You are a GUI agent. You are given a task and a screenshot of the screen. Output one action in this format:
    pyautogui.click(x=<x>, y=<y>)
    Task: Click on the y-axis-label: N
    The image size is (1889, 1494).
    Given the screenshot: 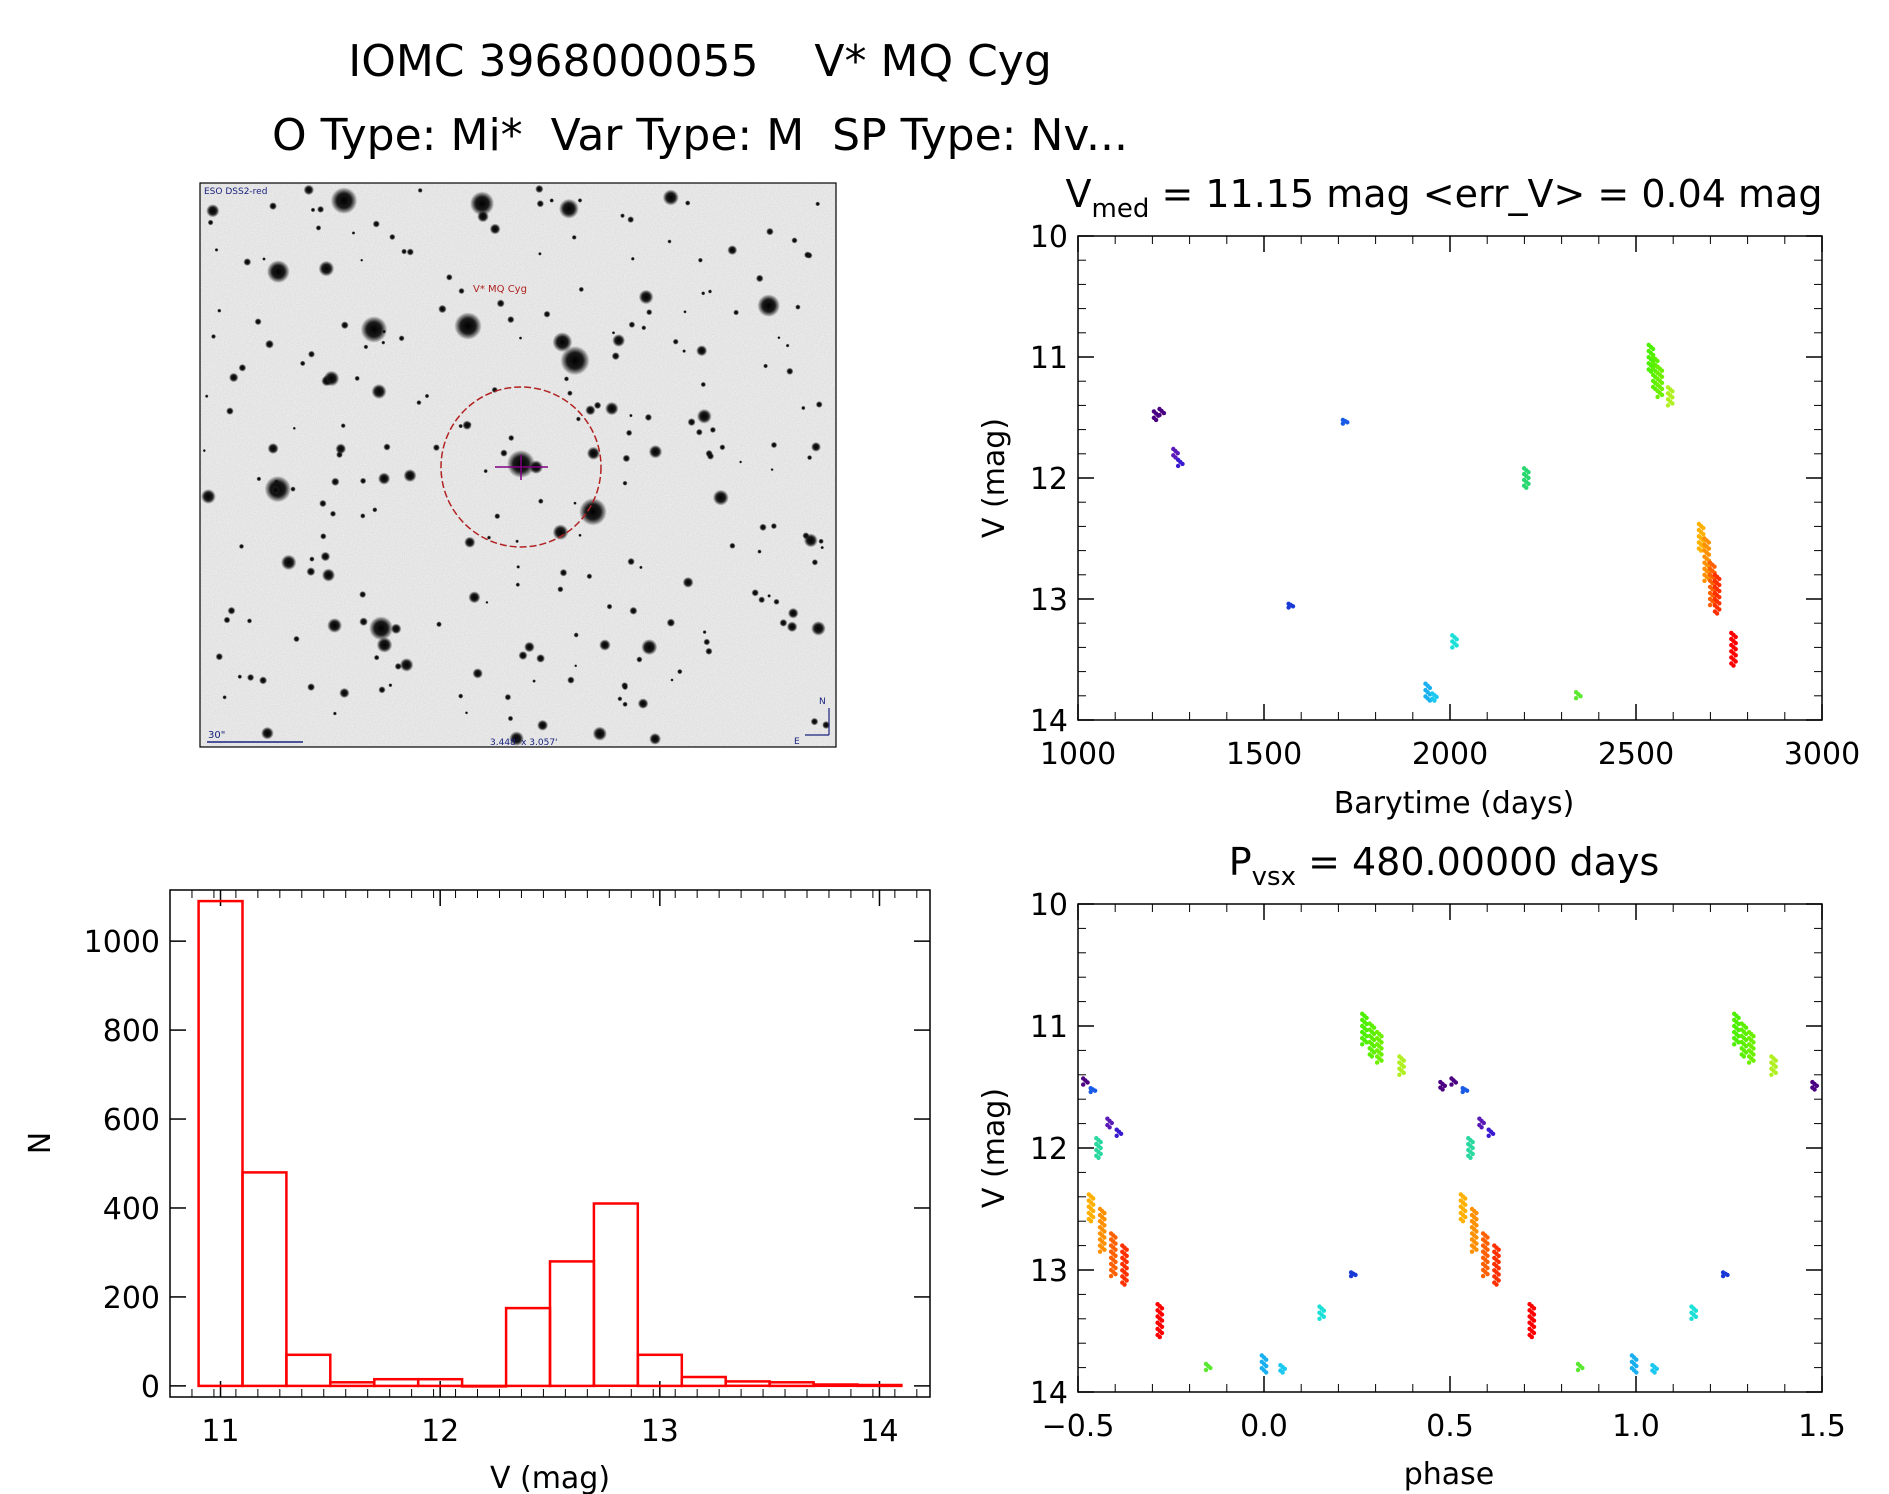 What is the action you would take?
    pyautogui.click(x=40, y=1143)
    